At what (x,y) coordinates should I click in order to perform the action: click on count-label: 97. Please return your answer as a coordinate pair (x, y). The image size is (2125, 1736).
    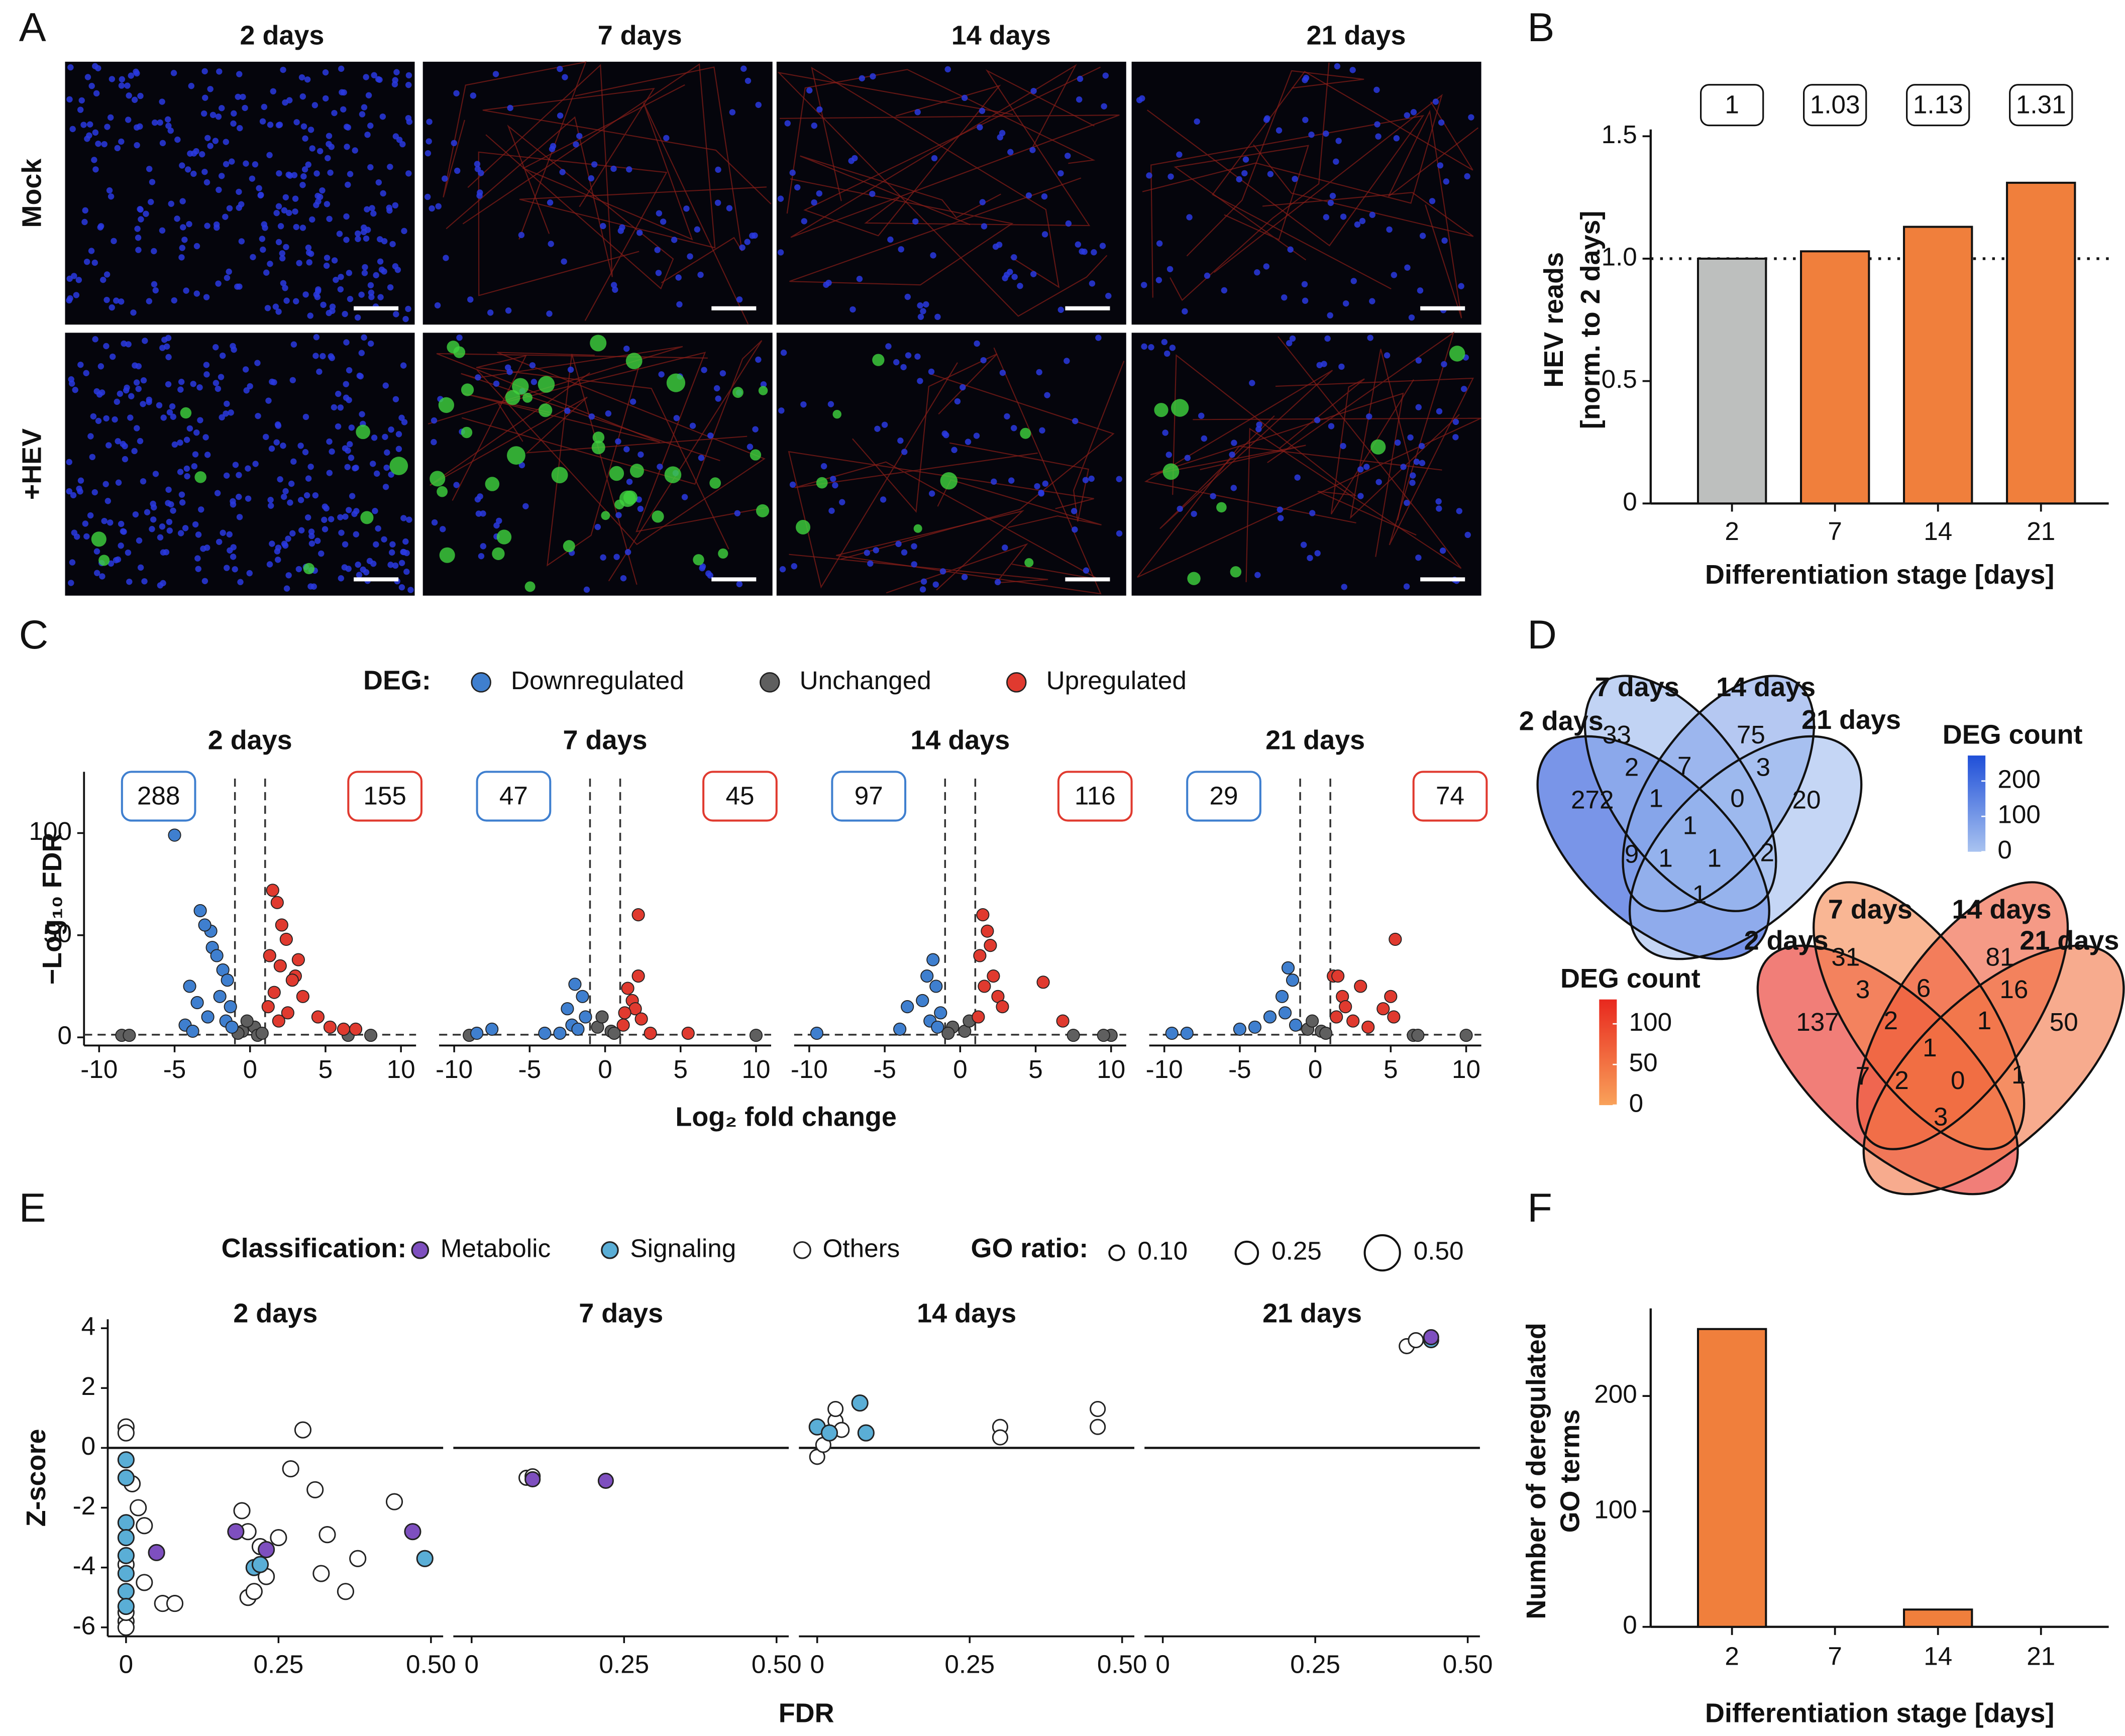
    Looking at the image, I should click on (869, 795).